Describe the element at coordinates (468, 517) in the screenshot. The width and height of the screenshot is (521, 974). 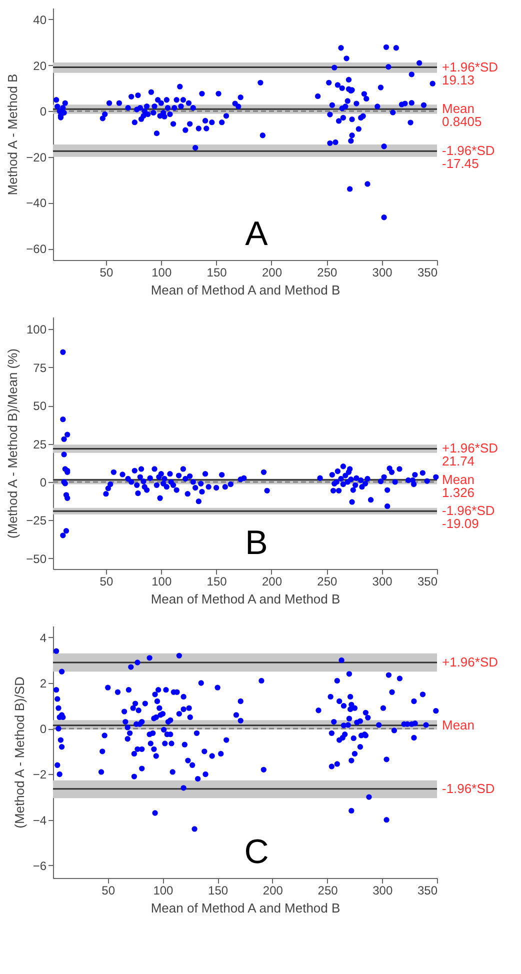
I see `ref-line-label: -1.96*SD -19.09` at that location.